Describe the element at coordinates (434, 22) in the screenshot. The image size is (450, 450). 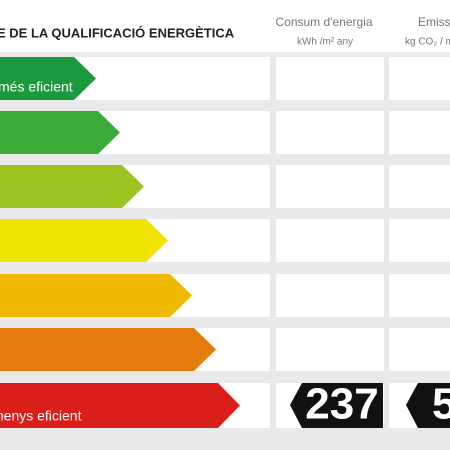
I see `emissions-title: Emissio` at that location.